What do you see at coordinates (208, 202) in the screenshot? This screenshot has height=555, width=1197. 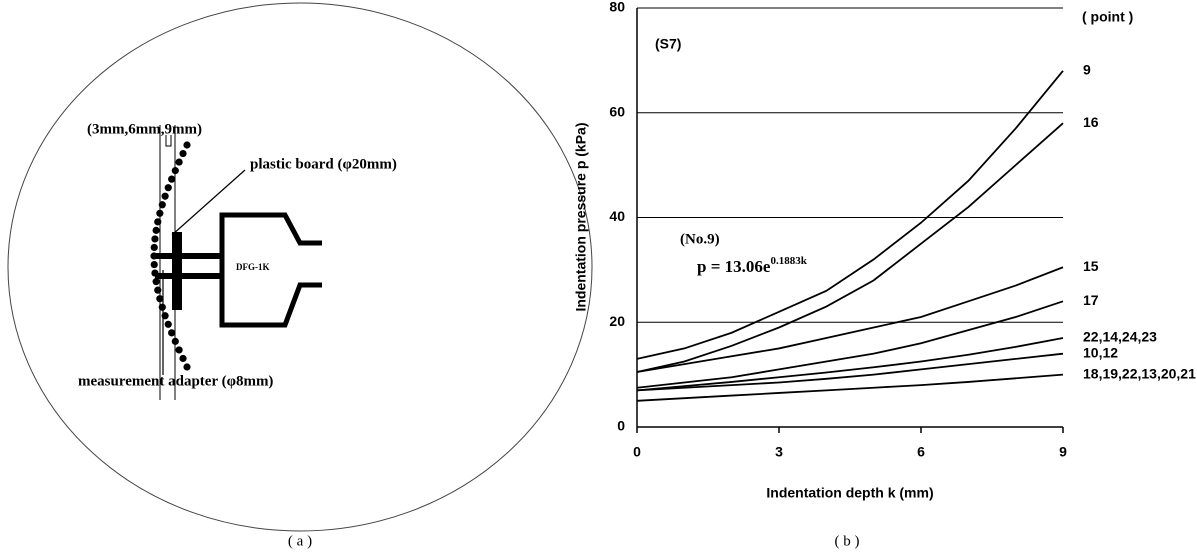 I see `leader` at bounding box center [208, 202].